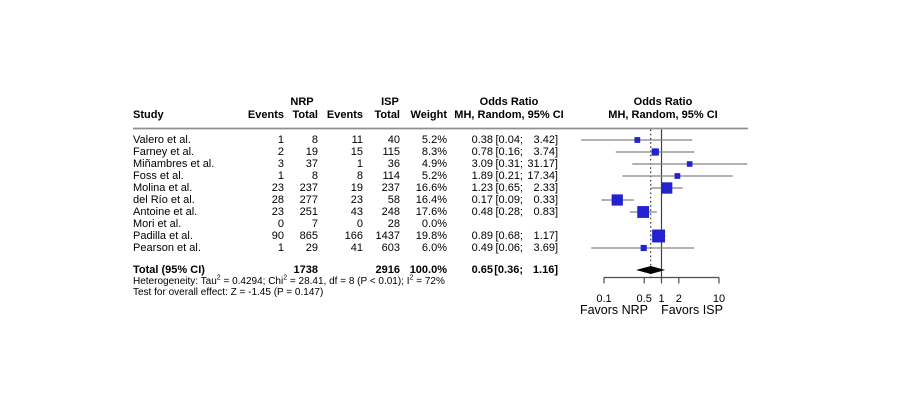  What do you see at coordinates (162, 140) in the screenshot?
I see `study-name: Valero et al.` at bounding box center [162, 140].